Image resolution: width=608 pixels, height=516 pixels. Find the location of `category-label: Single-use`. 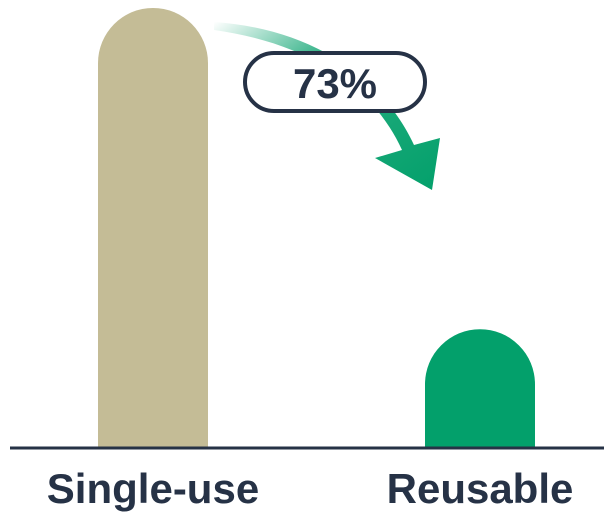

category-label: Single-use is located at coordinates (153, 488).